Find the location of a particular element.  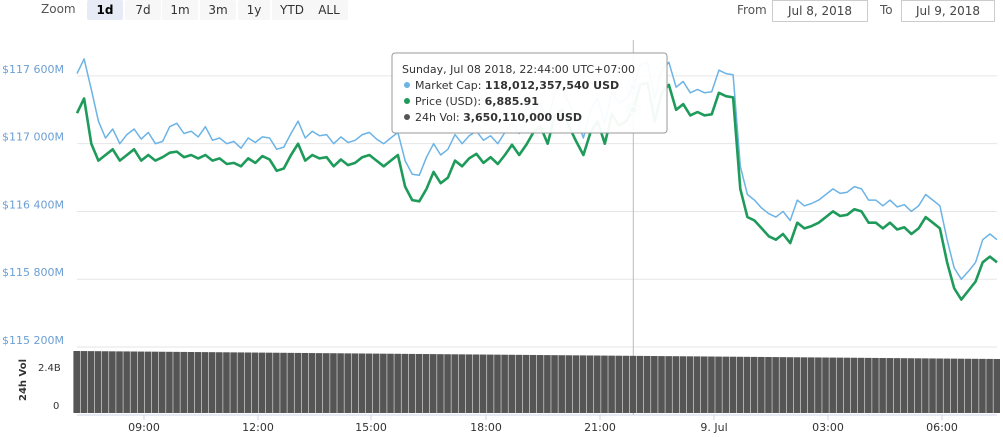

tooltip-row-value: 118,012,357,540 USD is located at coordinates (552, 85).